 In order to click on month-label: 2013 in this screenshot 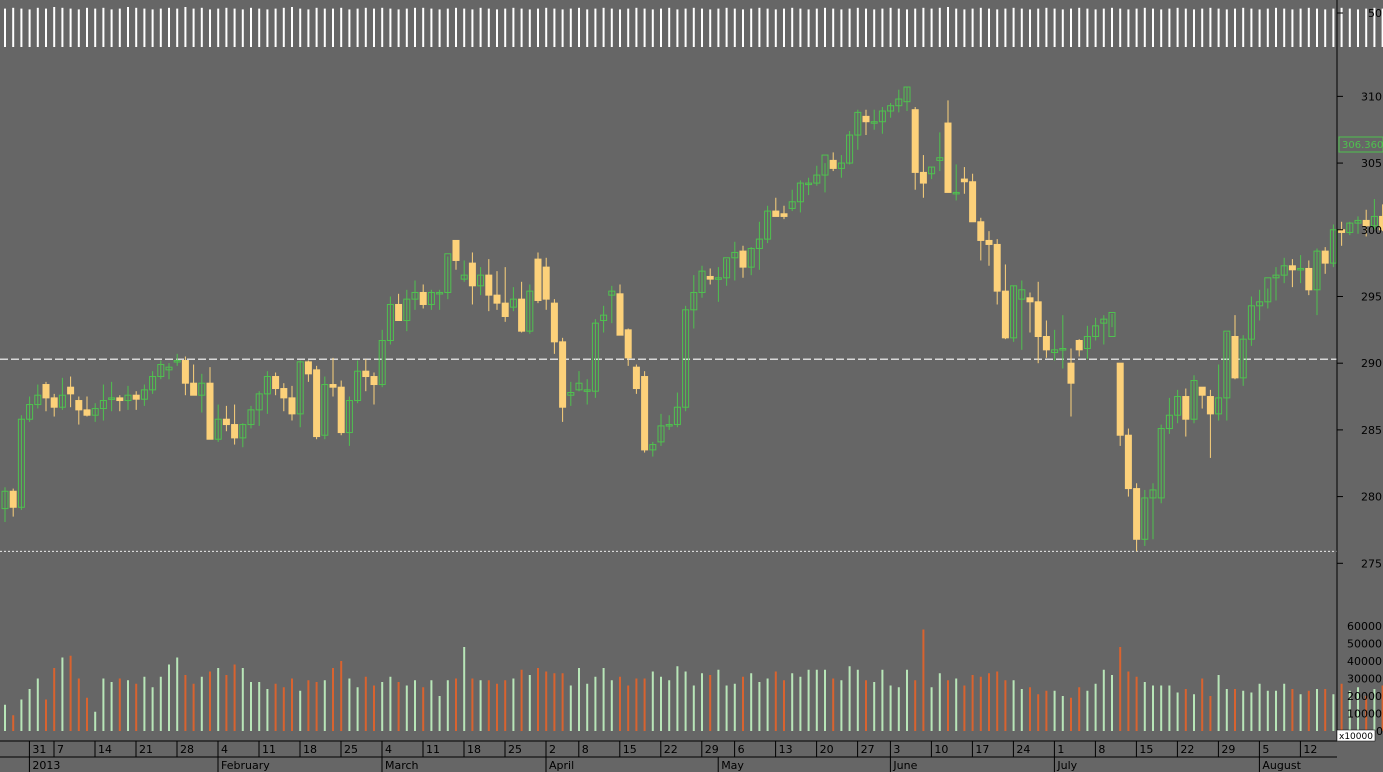, I will do `click(46, 765)`.